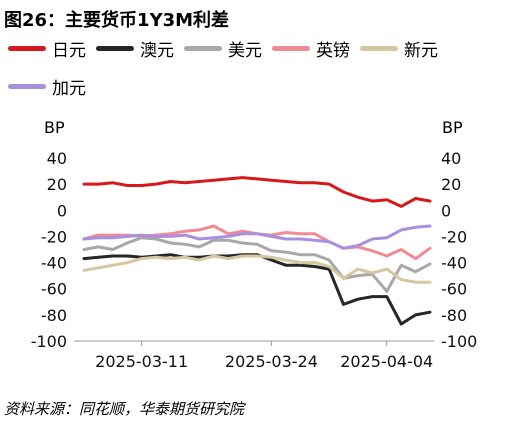  Describe the element at coordinates (454, 263) in the screenshot. I see `y-tick-right-4: -40` at that location.